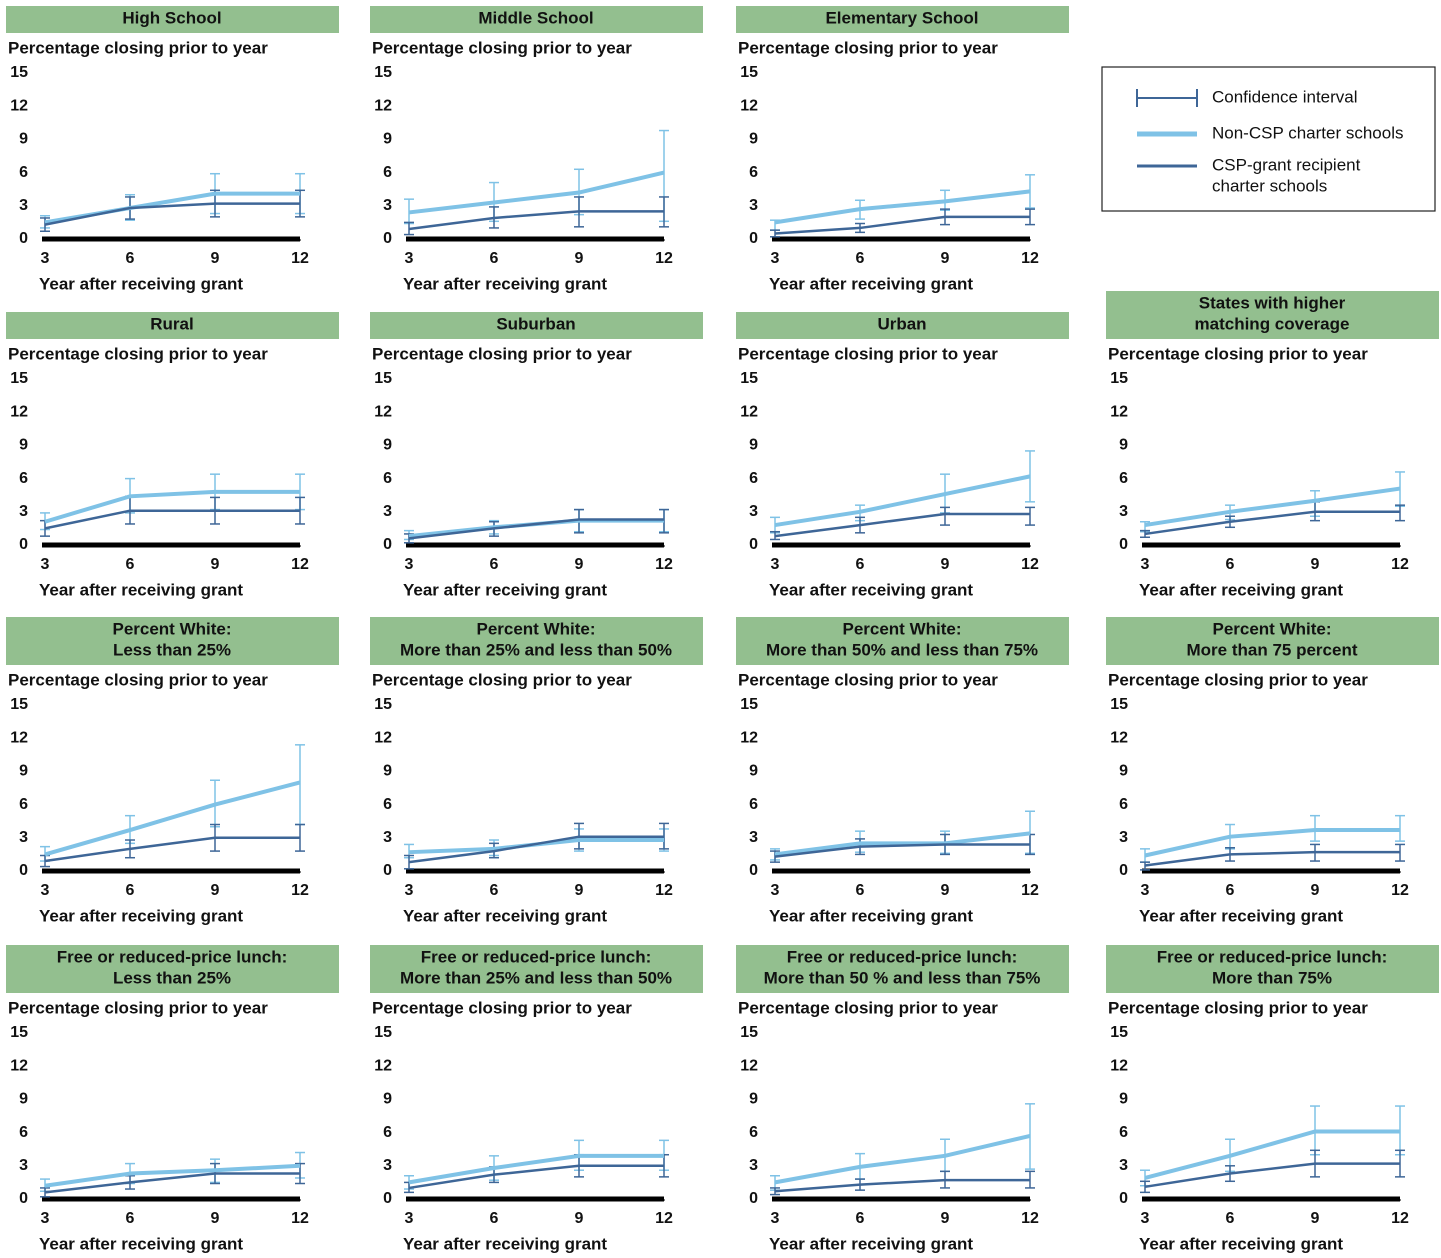 The width and height of the screenshot is (1441, 1258). I want to click on panel-title: Middle School, so click(535, 17).